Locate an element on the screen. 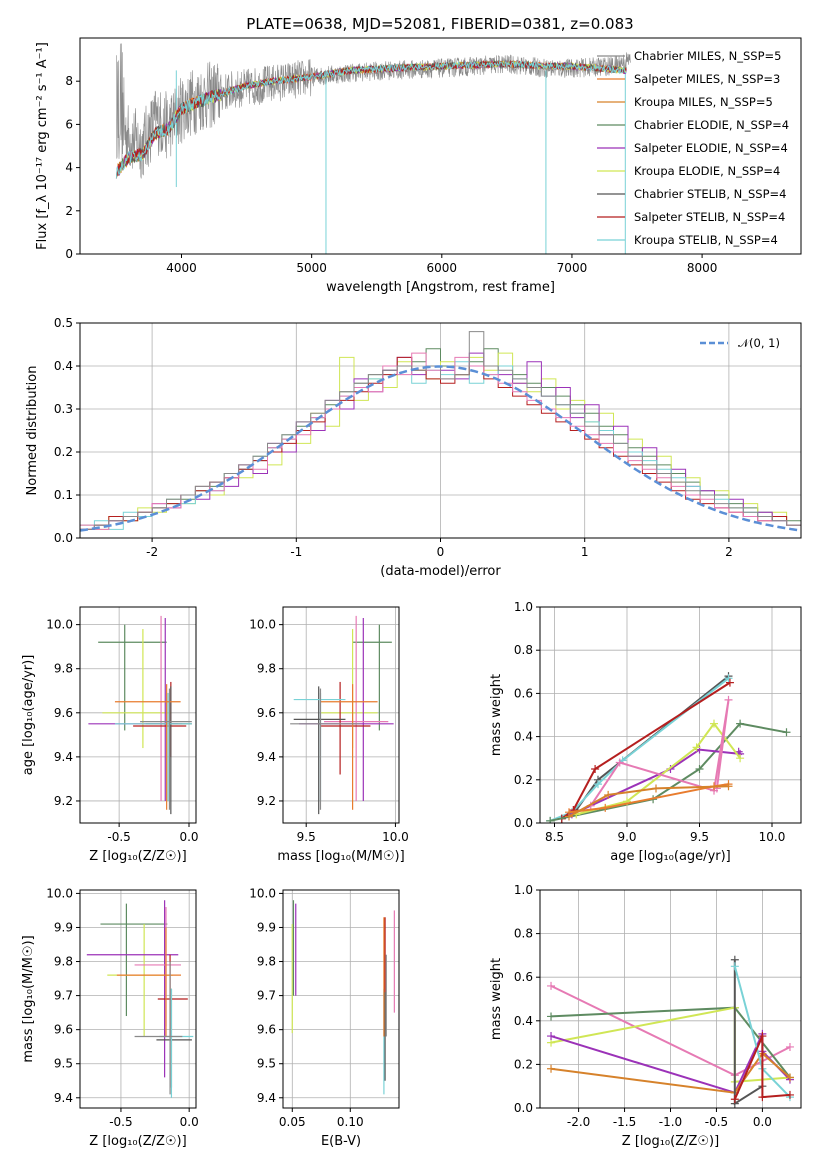 The width and height of the screenshot is (819, 1170). x-tick-label: -2.0 is located at coordinates (578, 1122).